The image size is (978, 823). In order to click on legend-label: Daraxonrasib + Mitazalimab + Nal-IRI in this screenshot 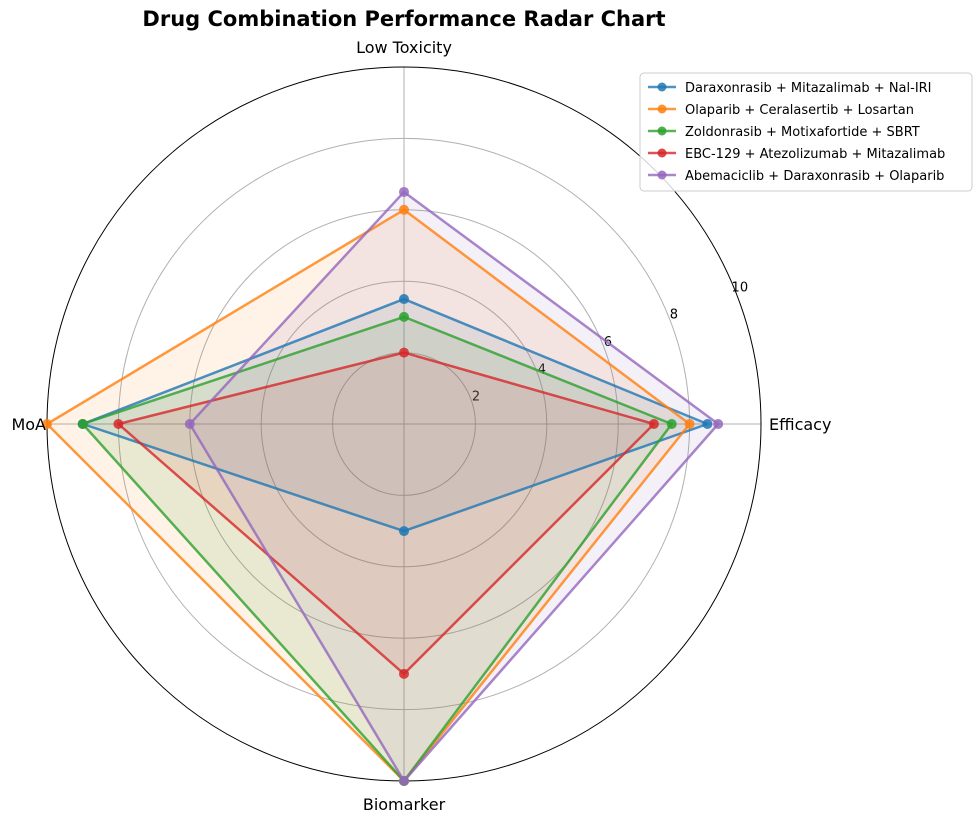, I will do `click(808, 88)`.